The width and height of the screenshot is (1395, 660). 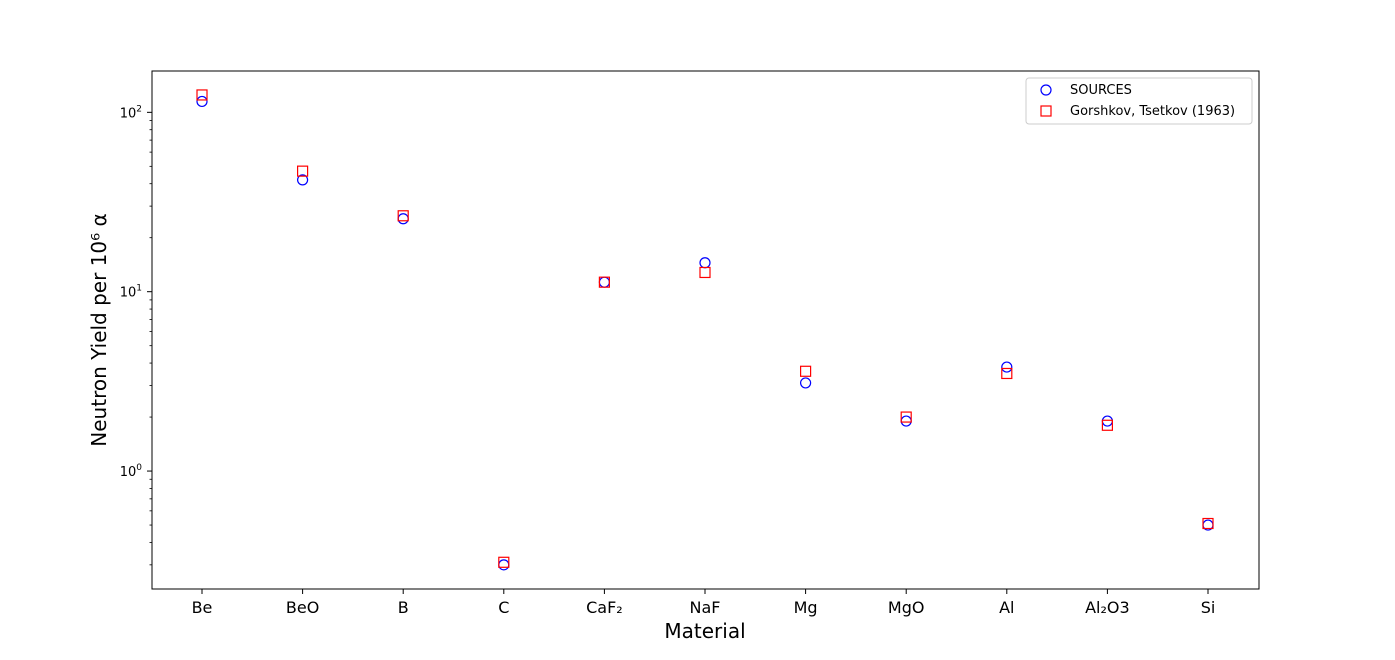 What do you see at coordinates (302, 607) in the screenshot?
I see `x-tick-label: BeO` at bounding box center [302, 607].